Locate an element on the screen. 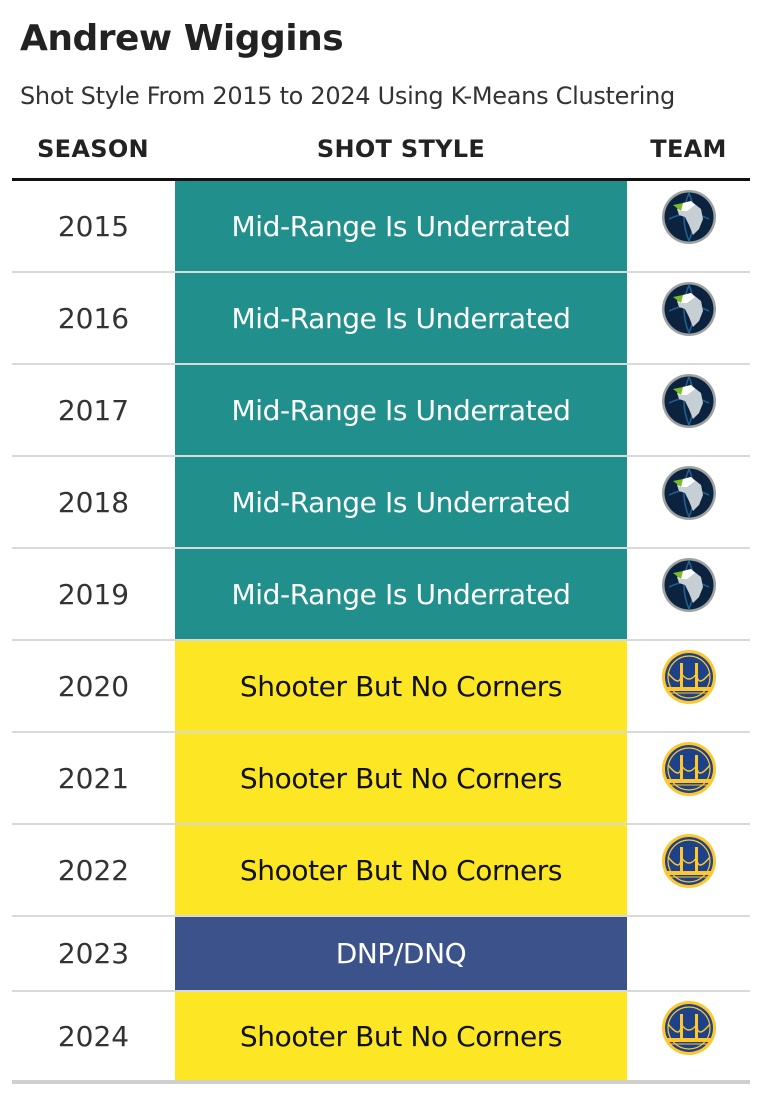 Image resolution: width=760 pixels, height=1094 pixels. table-row: 2019 Mid-Range Is Underrated is located at coordinates (381, 595).